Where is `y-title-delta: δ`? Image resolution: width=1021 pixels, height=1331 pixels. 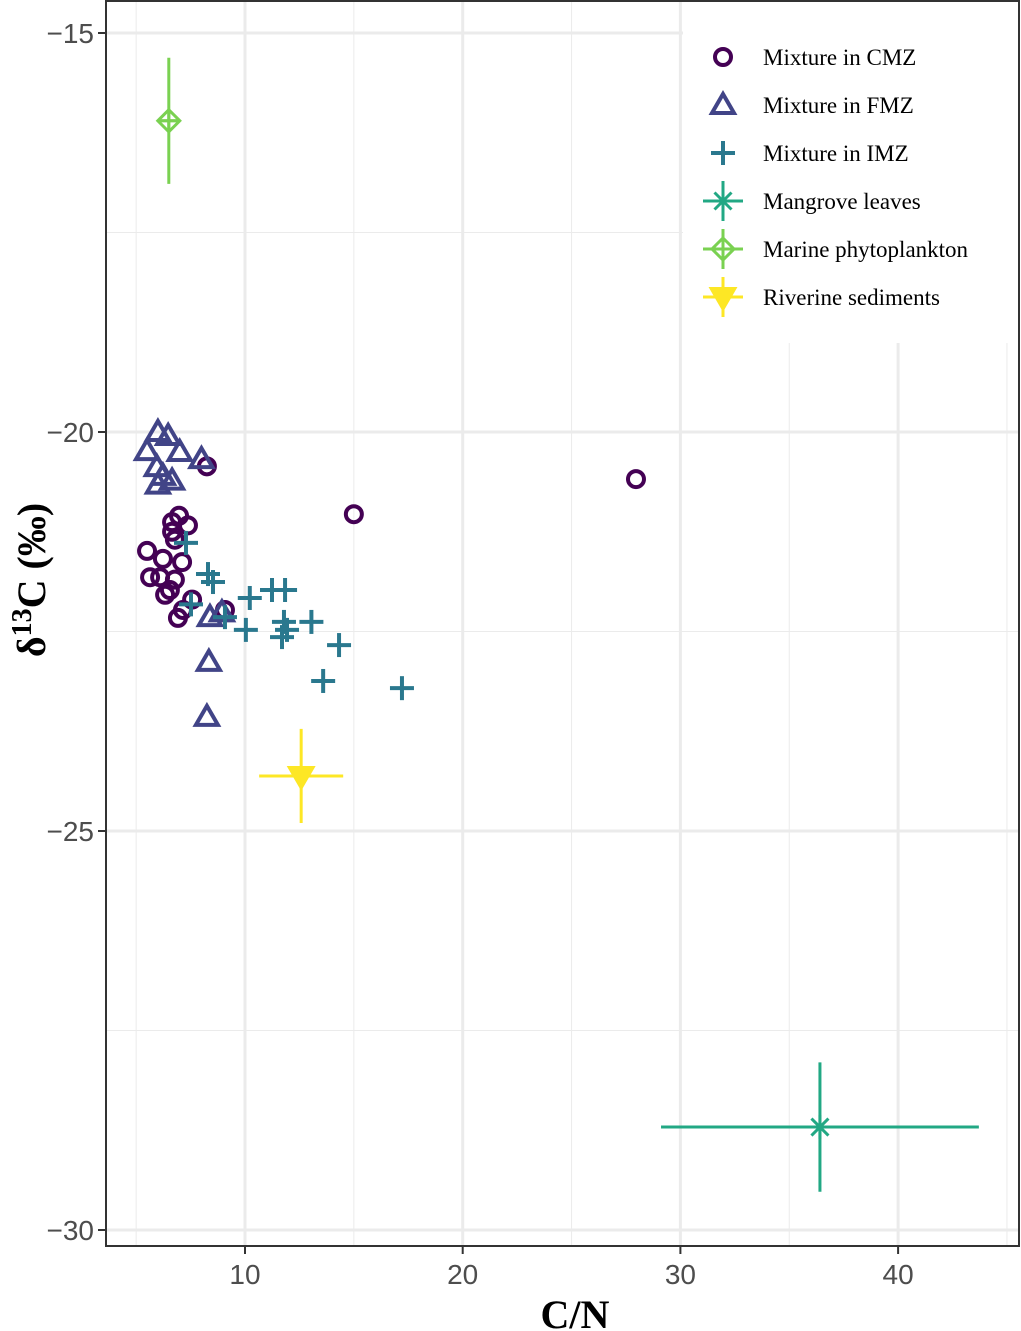
y-title-delta: δ is located at coordinates (31, 646).